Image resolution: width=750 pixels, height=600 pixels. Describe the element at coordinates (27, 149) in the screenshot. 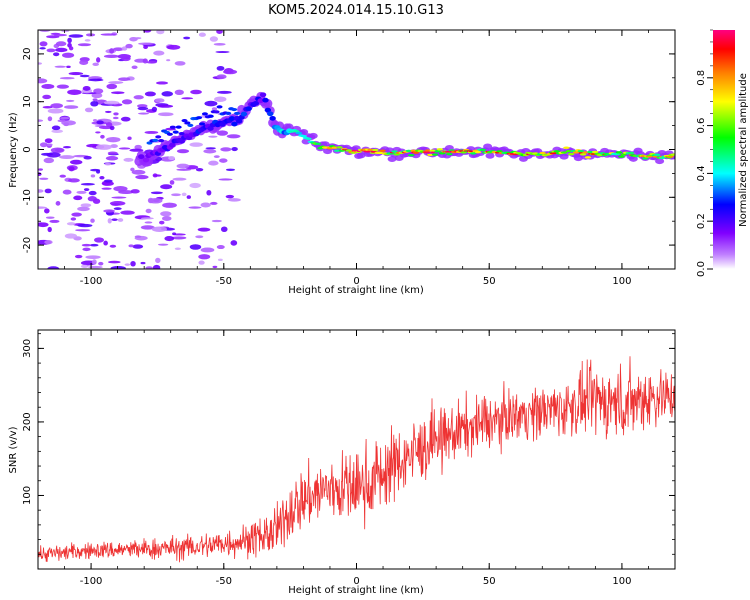

I see `y-tick-label: 0` at that location.